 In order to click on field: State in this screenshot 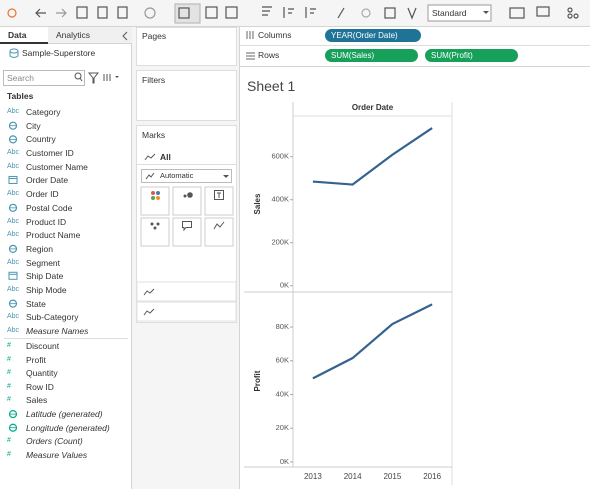, I will do `click(36, 303)`.